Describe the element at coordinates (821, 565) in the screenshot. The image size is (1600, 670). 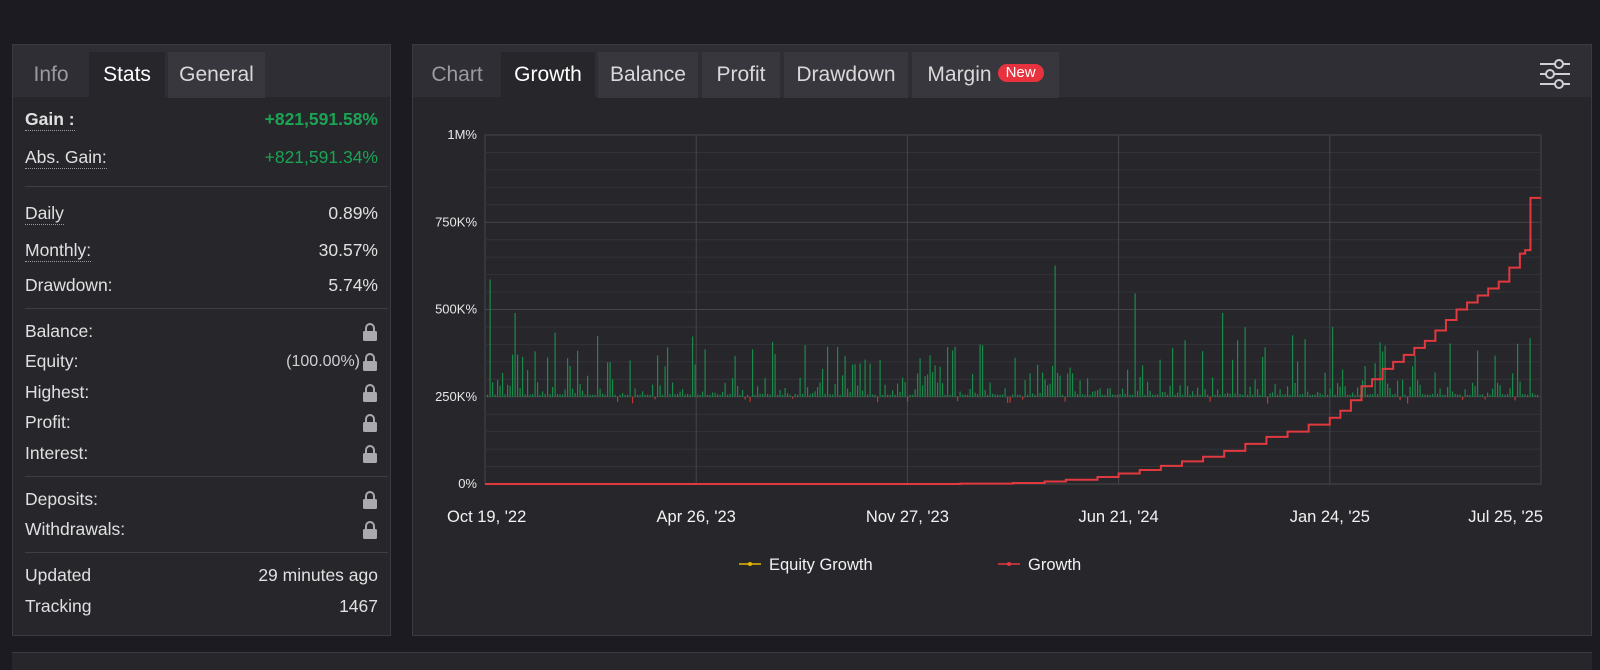
I see `legend-equity-growth: Equity Growth` at that location.